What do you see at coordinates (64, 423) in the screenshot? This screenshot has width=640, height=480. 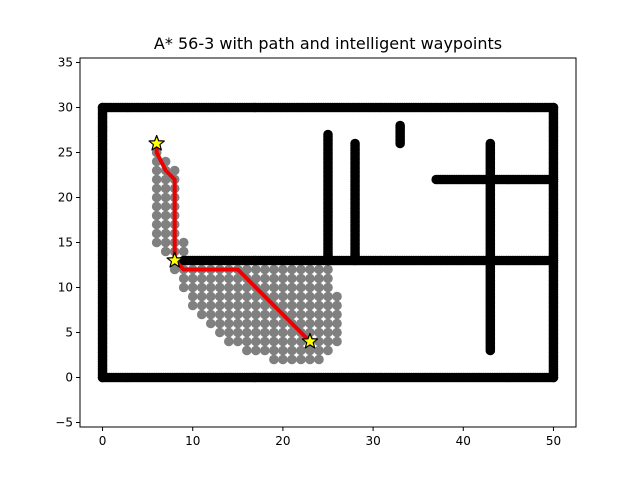 I see `y-tick-label: −5` at bounding box center [64, 423].